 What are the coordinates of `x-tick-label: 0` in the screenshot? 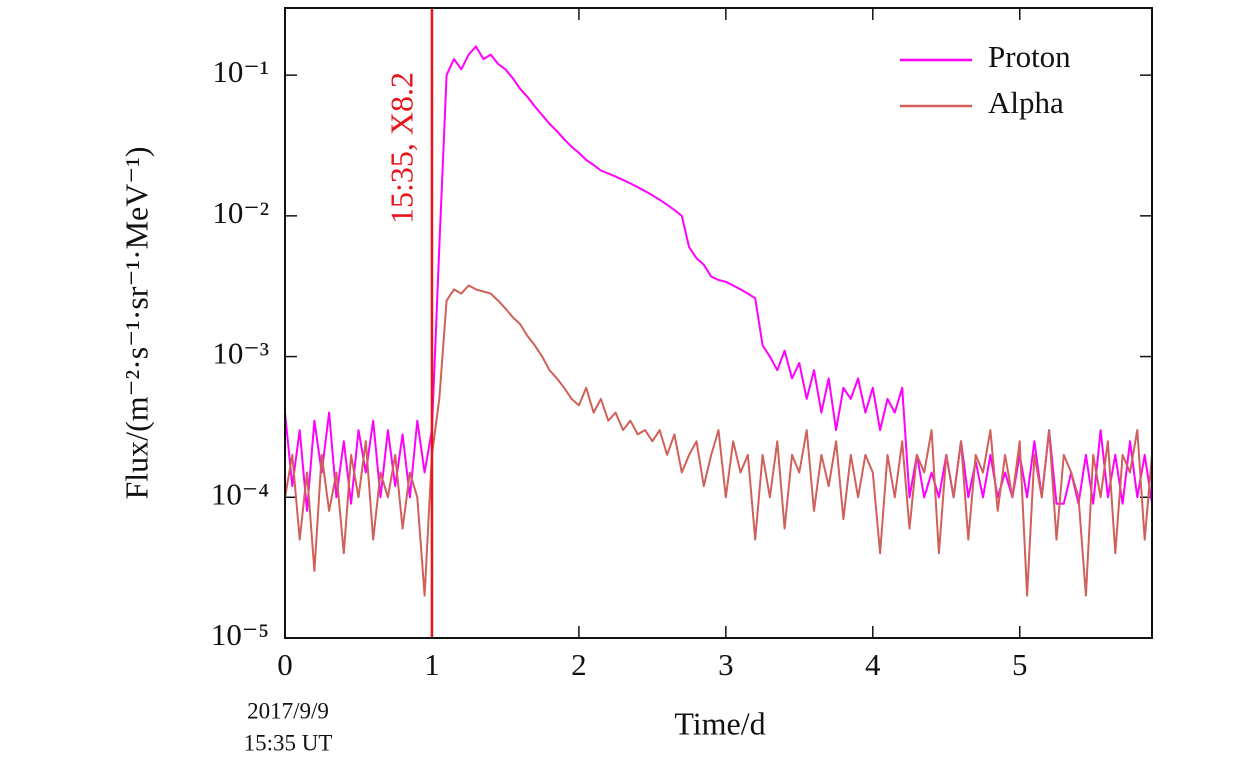 It's located at (285, 664).